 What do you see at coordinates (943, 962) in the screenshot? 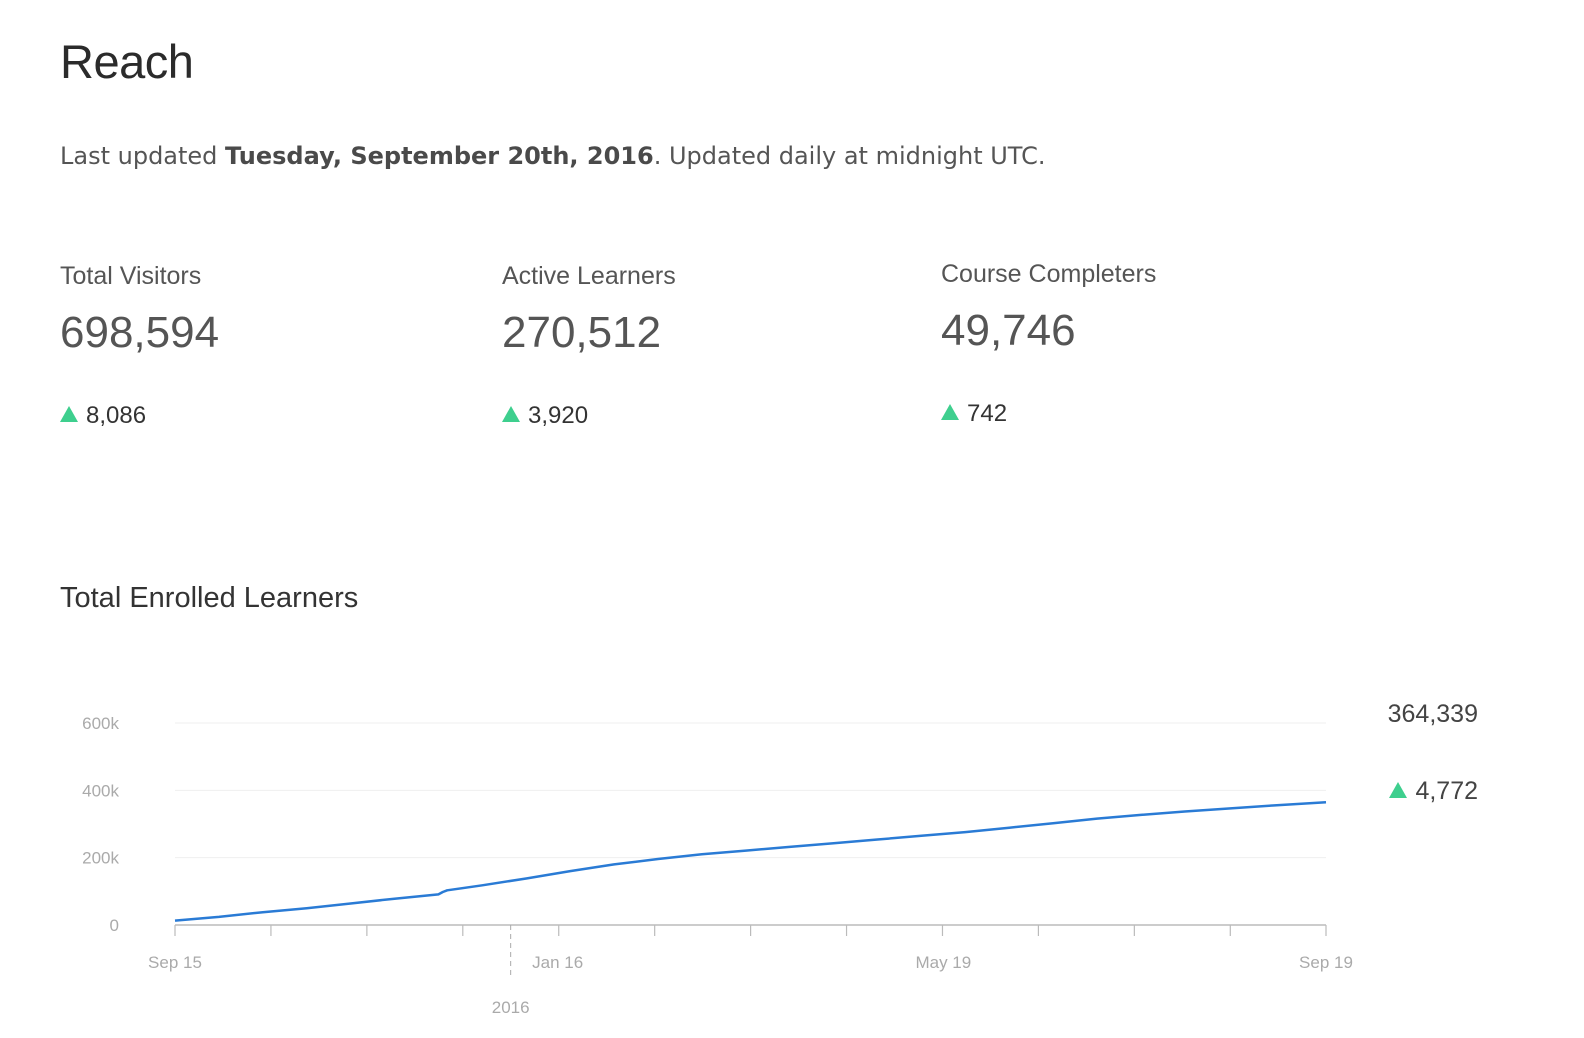
I see `x-tick-label: May 19` at bounding box center [943, 962].